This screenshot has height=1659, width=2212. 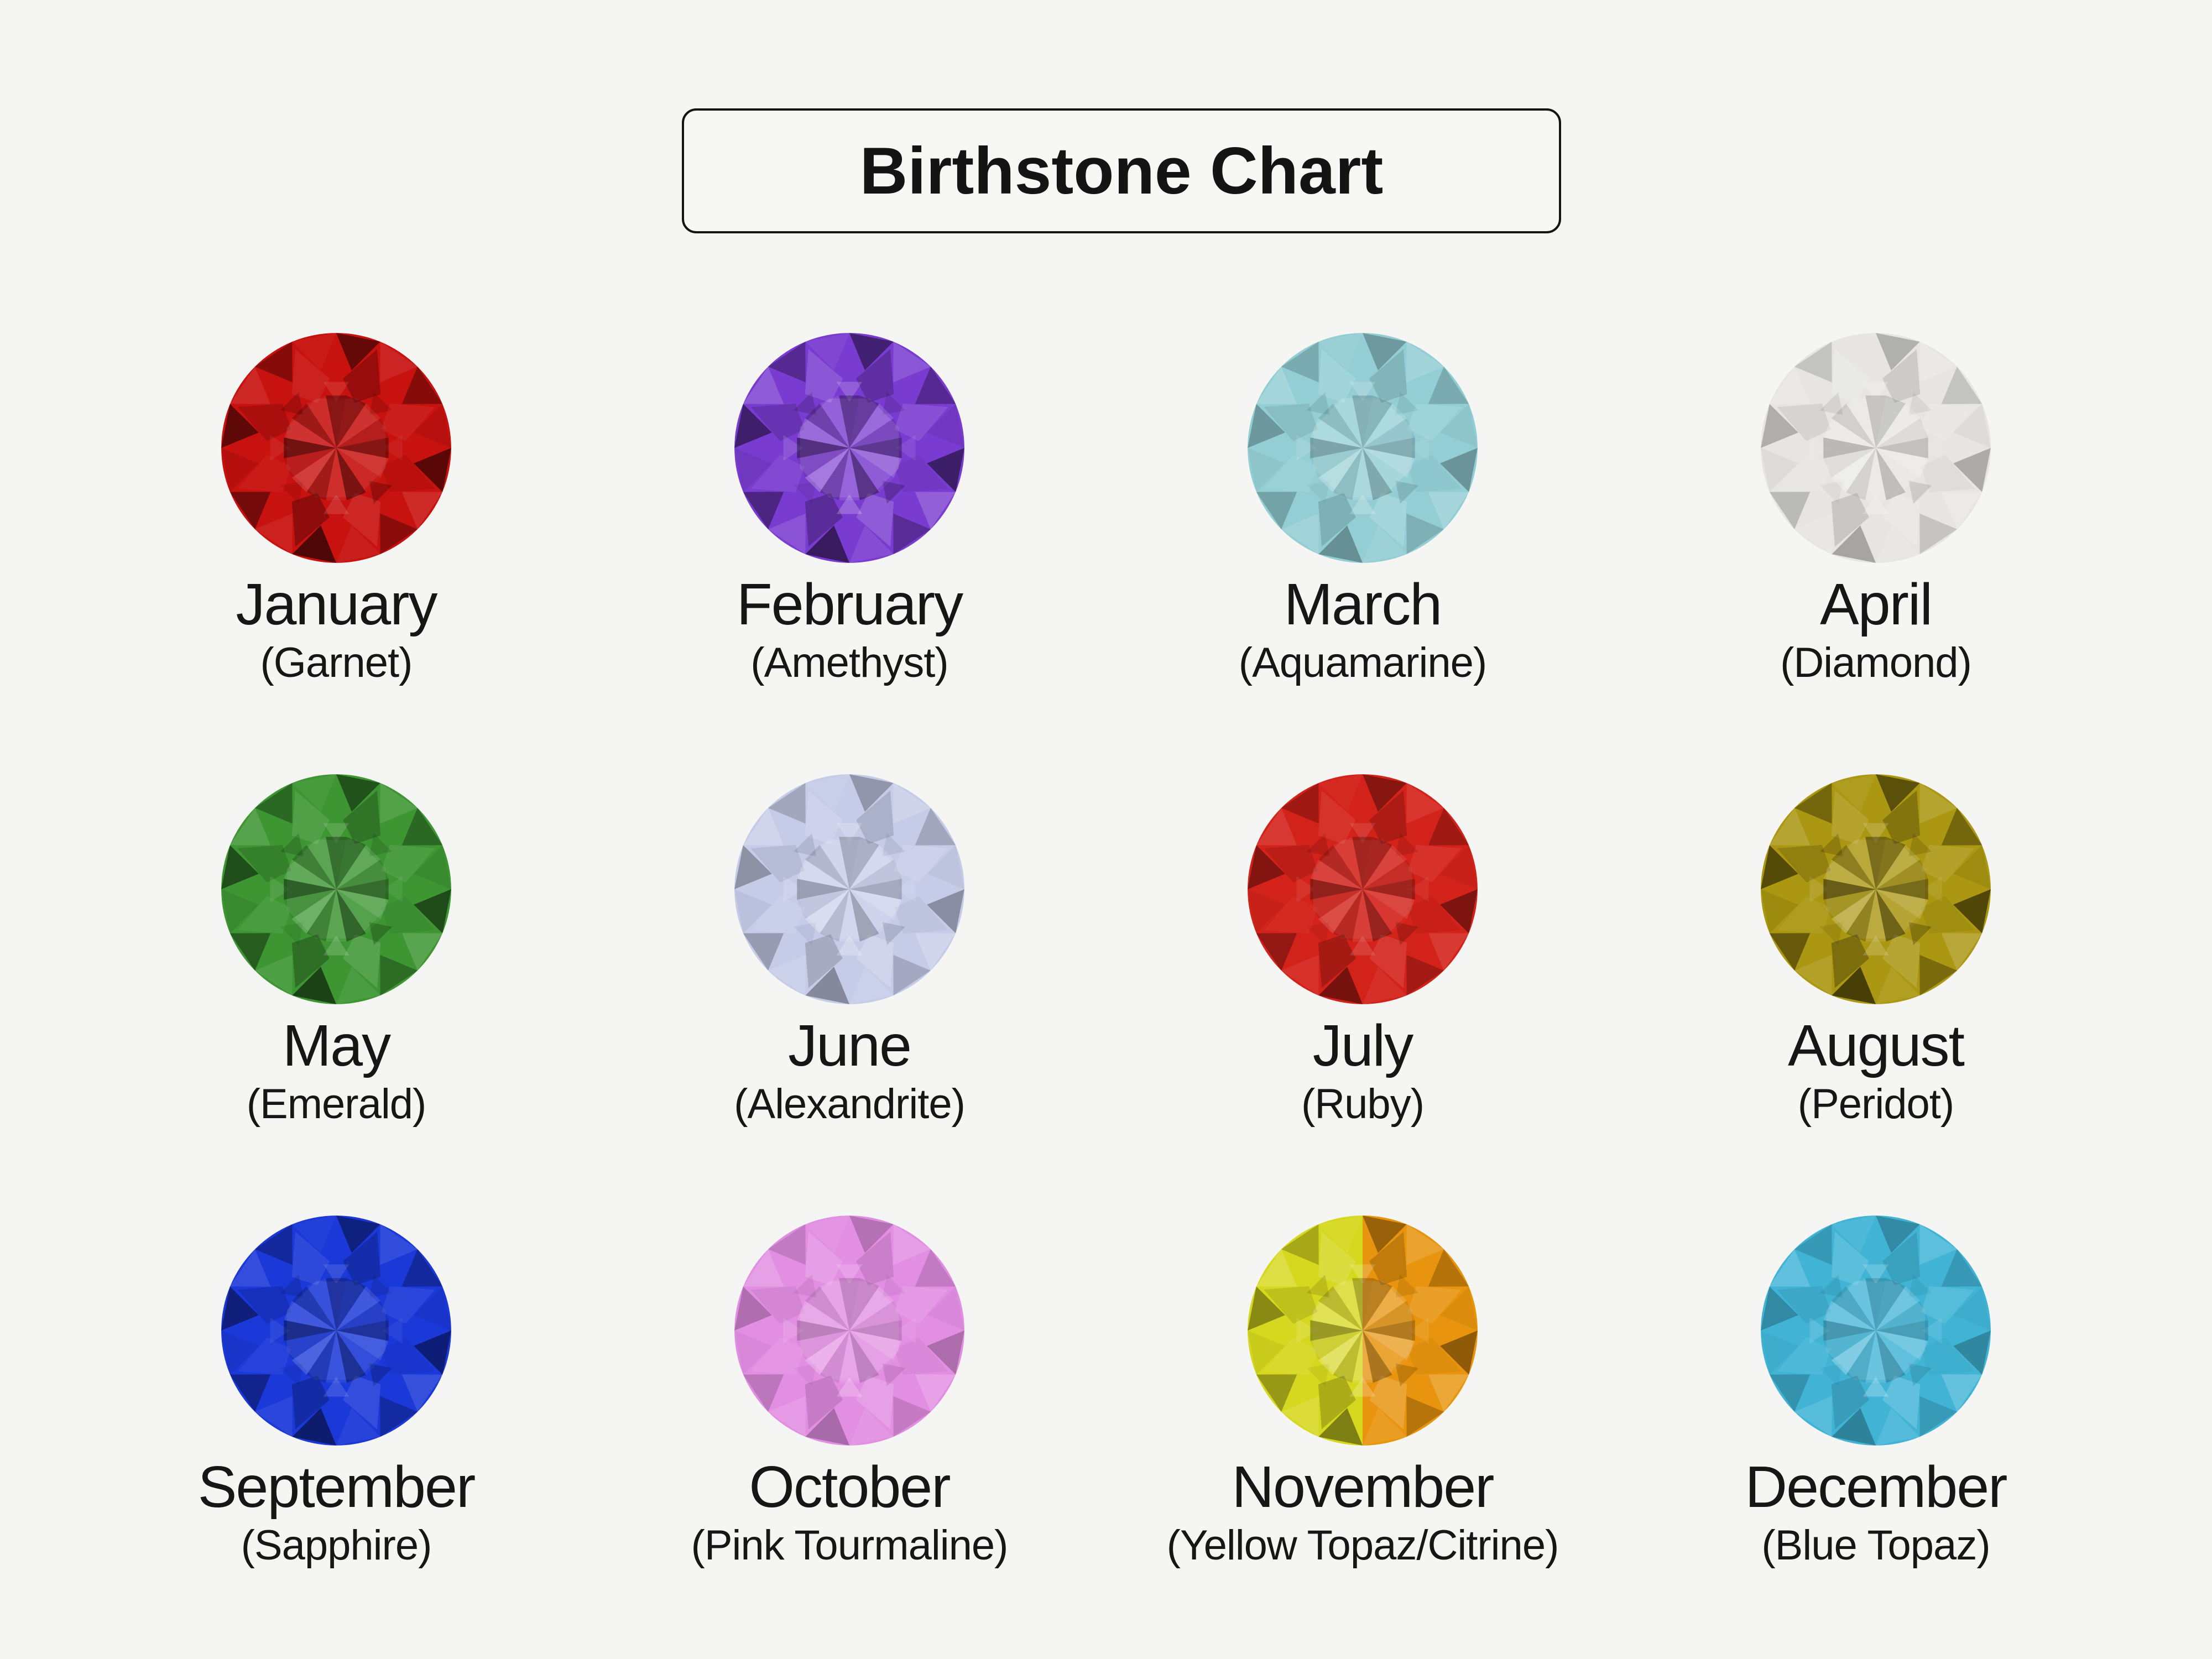 I want to click on cell-august: August (Peridot), so click(x=1876, y=994).